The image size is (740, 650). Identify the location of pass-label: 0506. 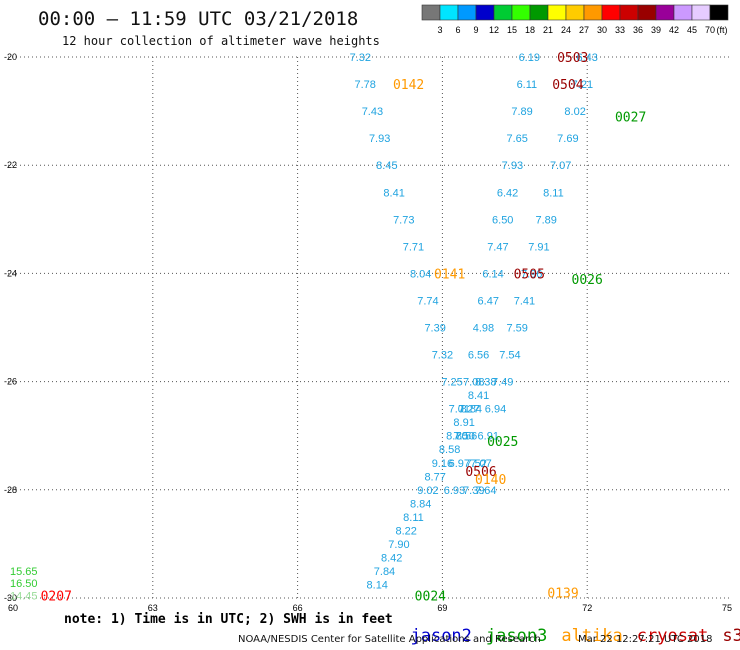
(480, 472).